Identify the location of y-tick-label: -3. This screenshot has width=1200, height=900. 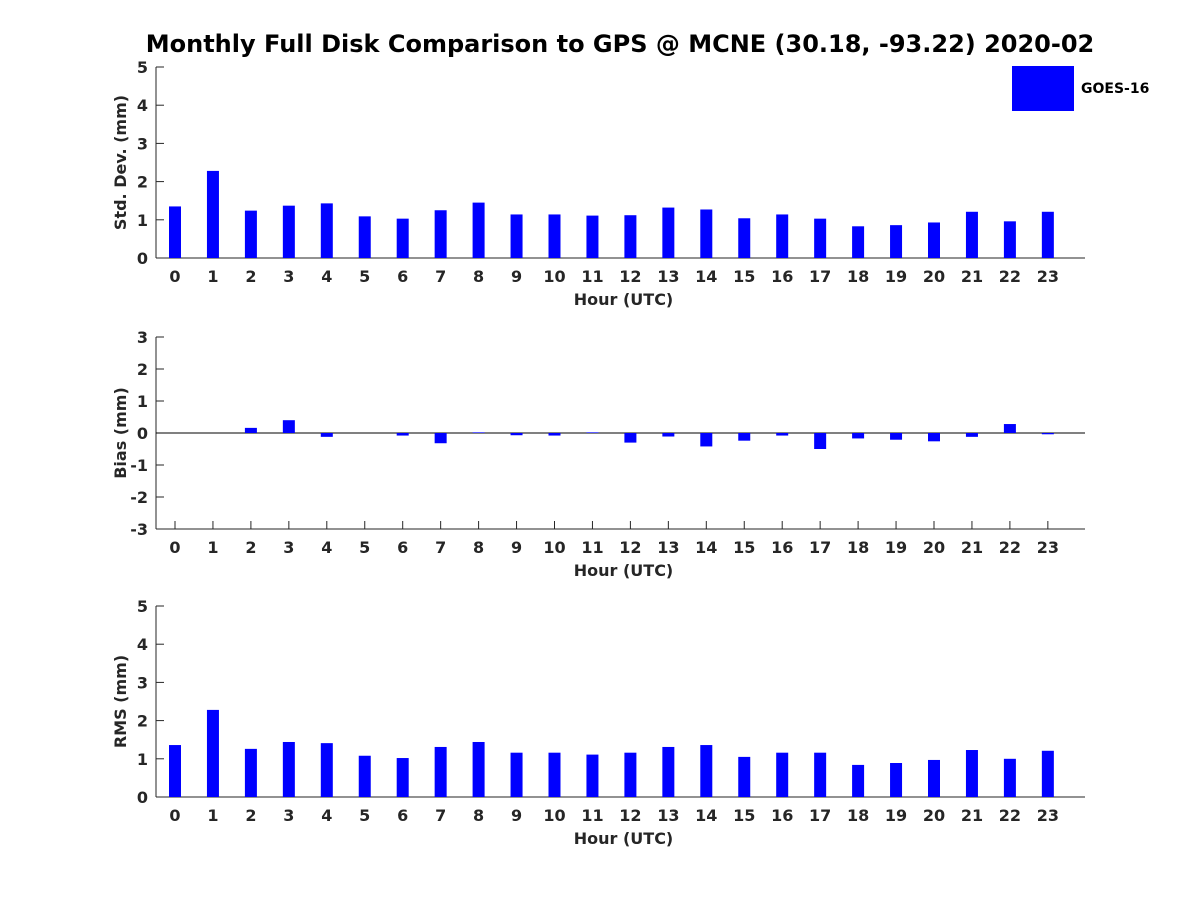
(139, 529).